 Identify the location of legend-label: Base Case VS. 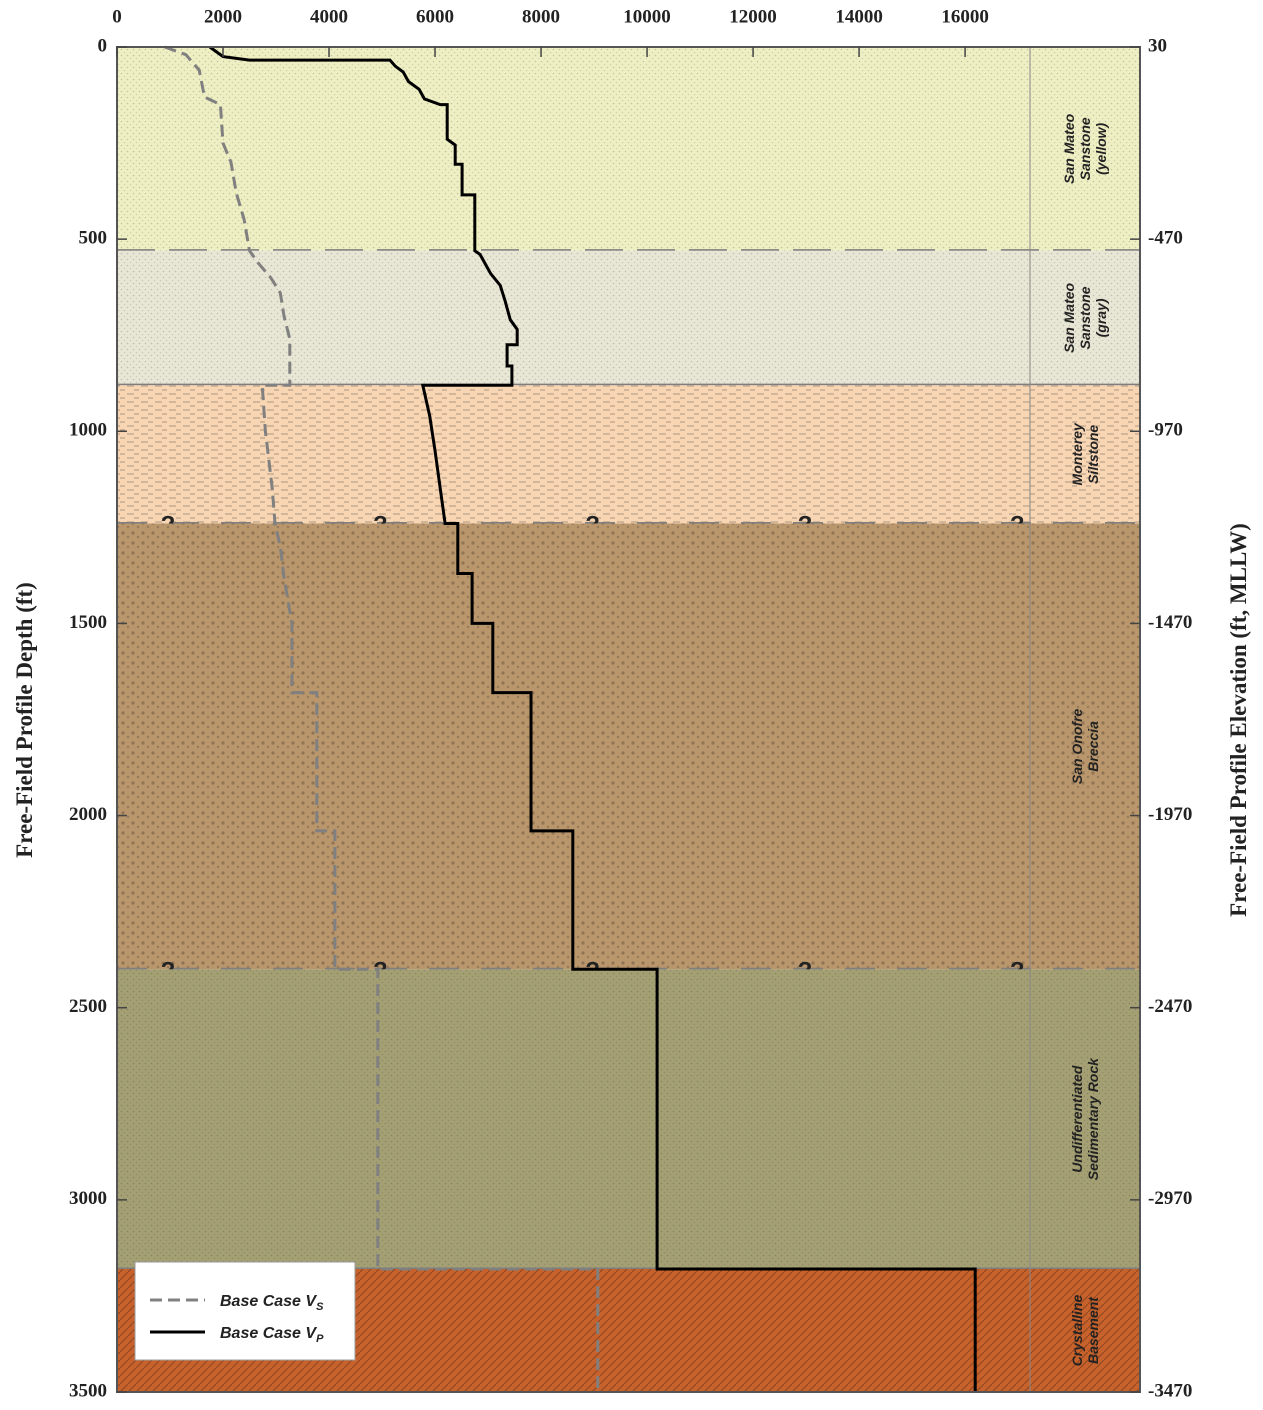
(272, 1303).